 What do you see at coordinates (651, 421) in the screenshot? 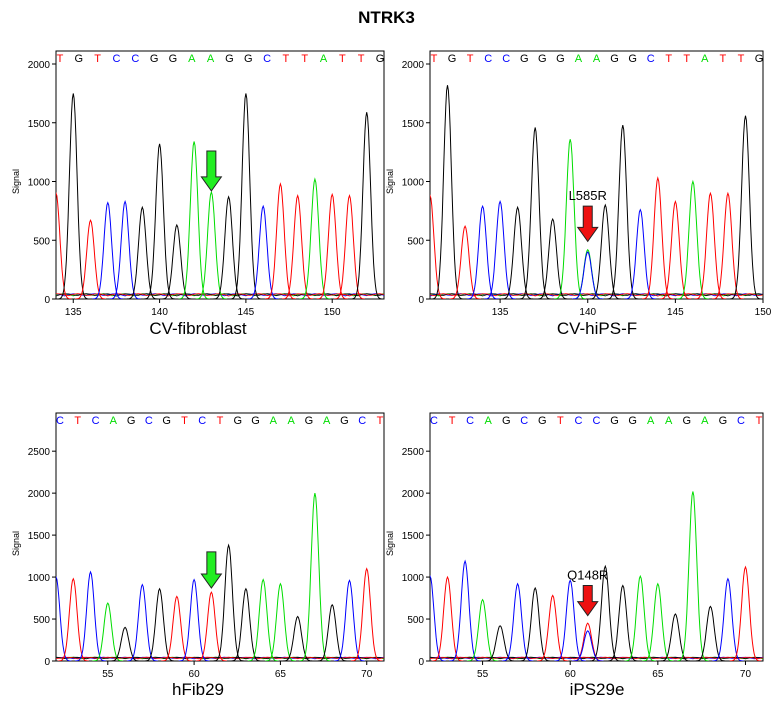
I see `base-call-12: A` at bounding box center [651, 421].